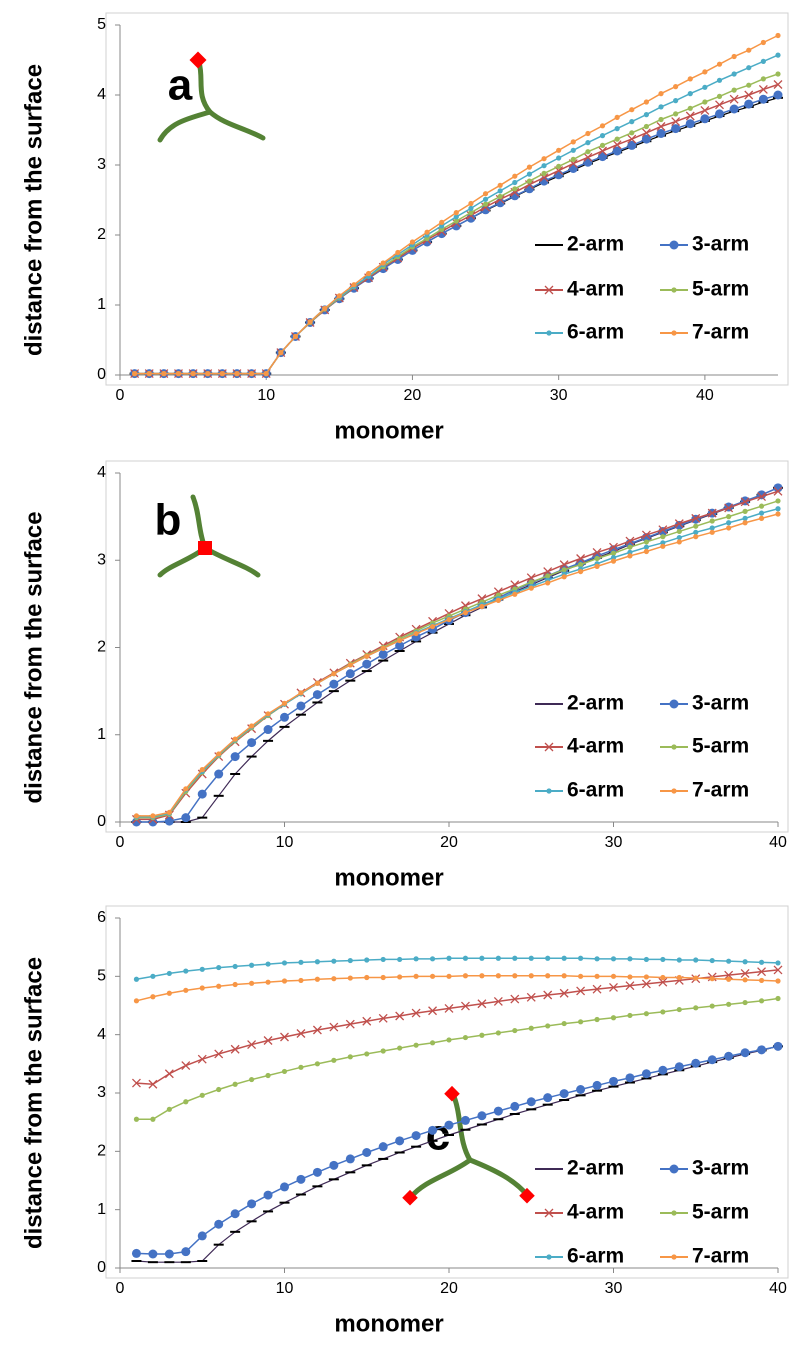 This screenshot has height=1345, width=790. What do you see at coordinates (168, 520) in the screenshot?
I see `panel-label: b` at bounding box center [168, 520].